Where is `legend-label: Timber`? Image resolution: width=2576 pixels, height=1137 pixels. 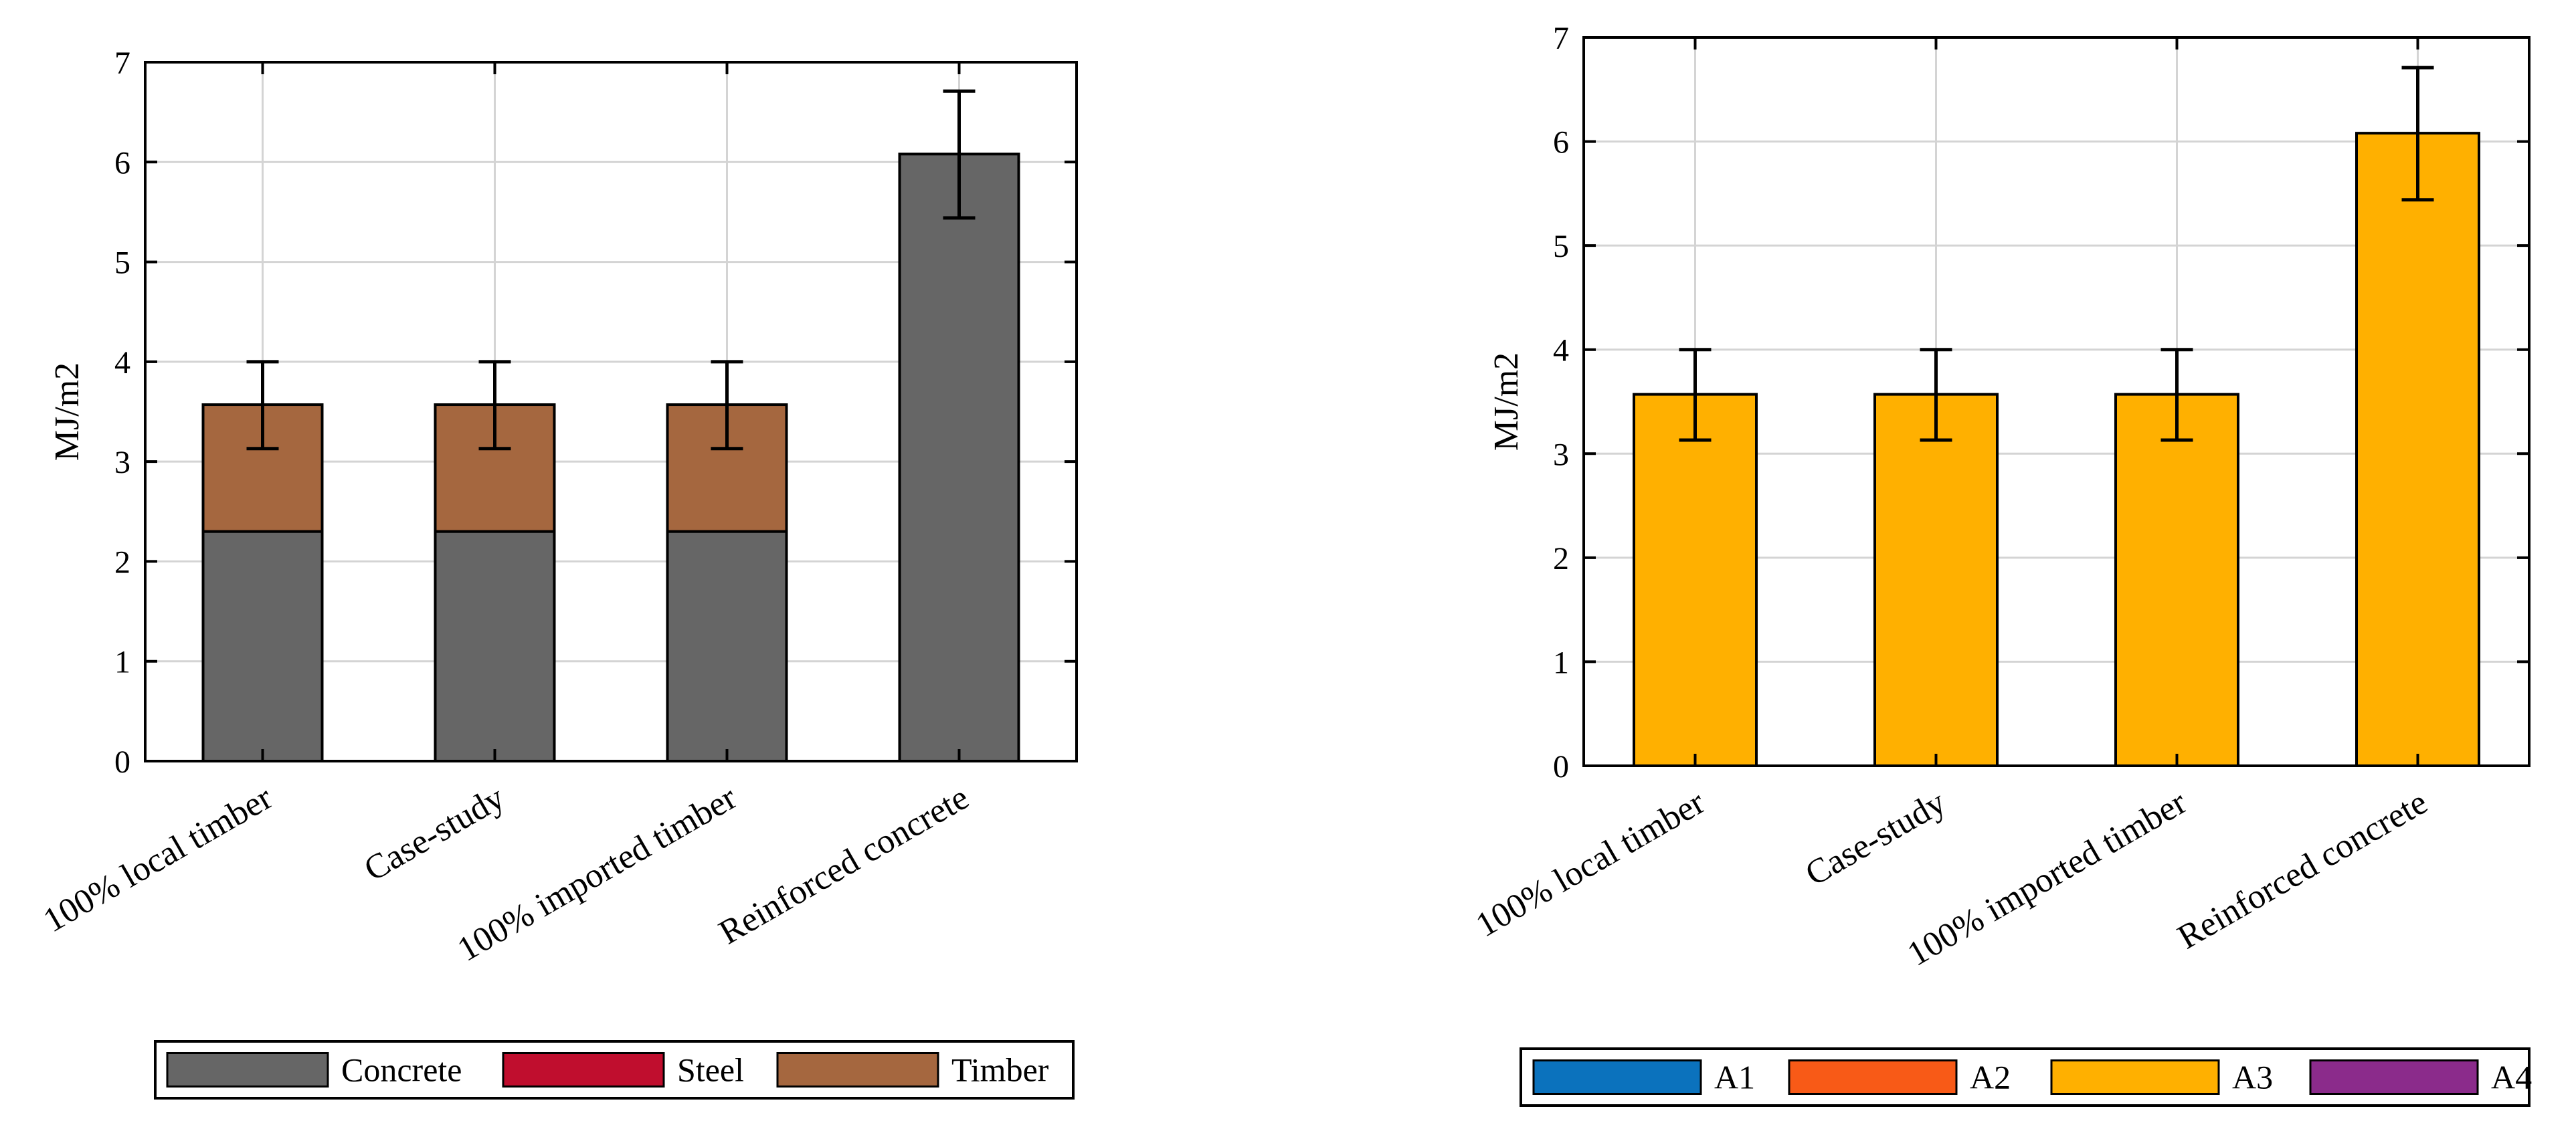 legend-label: Timber is located at coordinates (1000, 1070).